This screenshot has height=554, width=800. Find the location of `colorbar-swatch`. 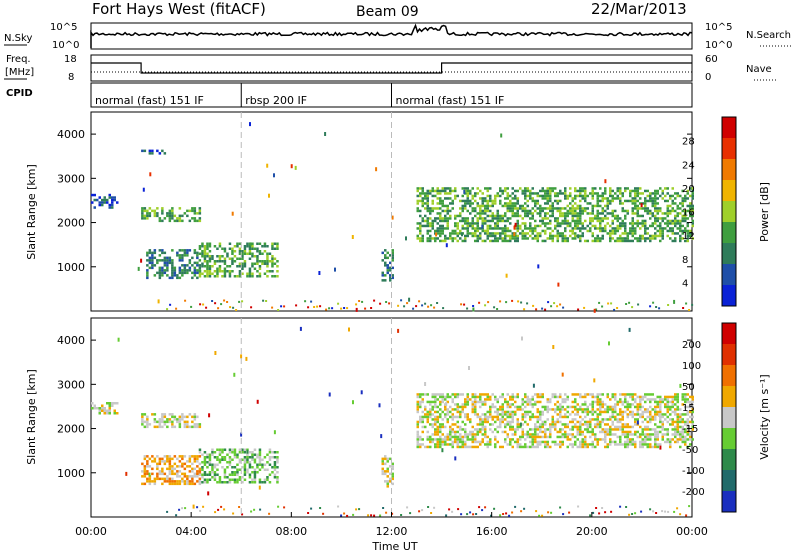

colorbar-swatch is located at coordinates (729, 148).